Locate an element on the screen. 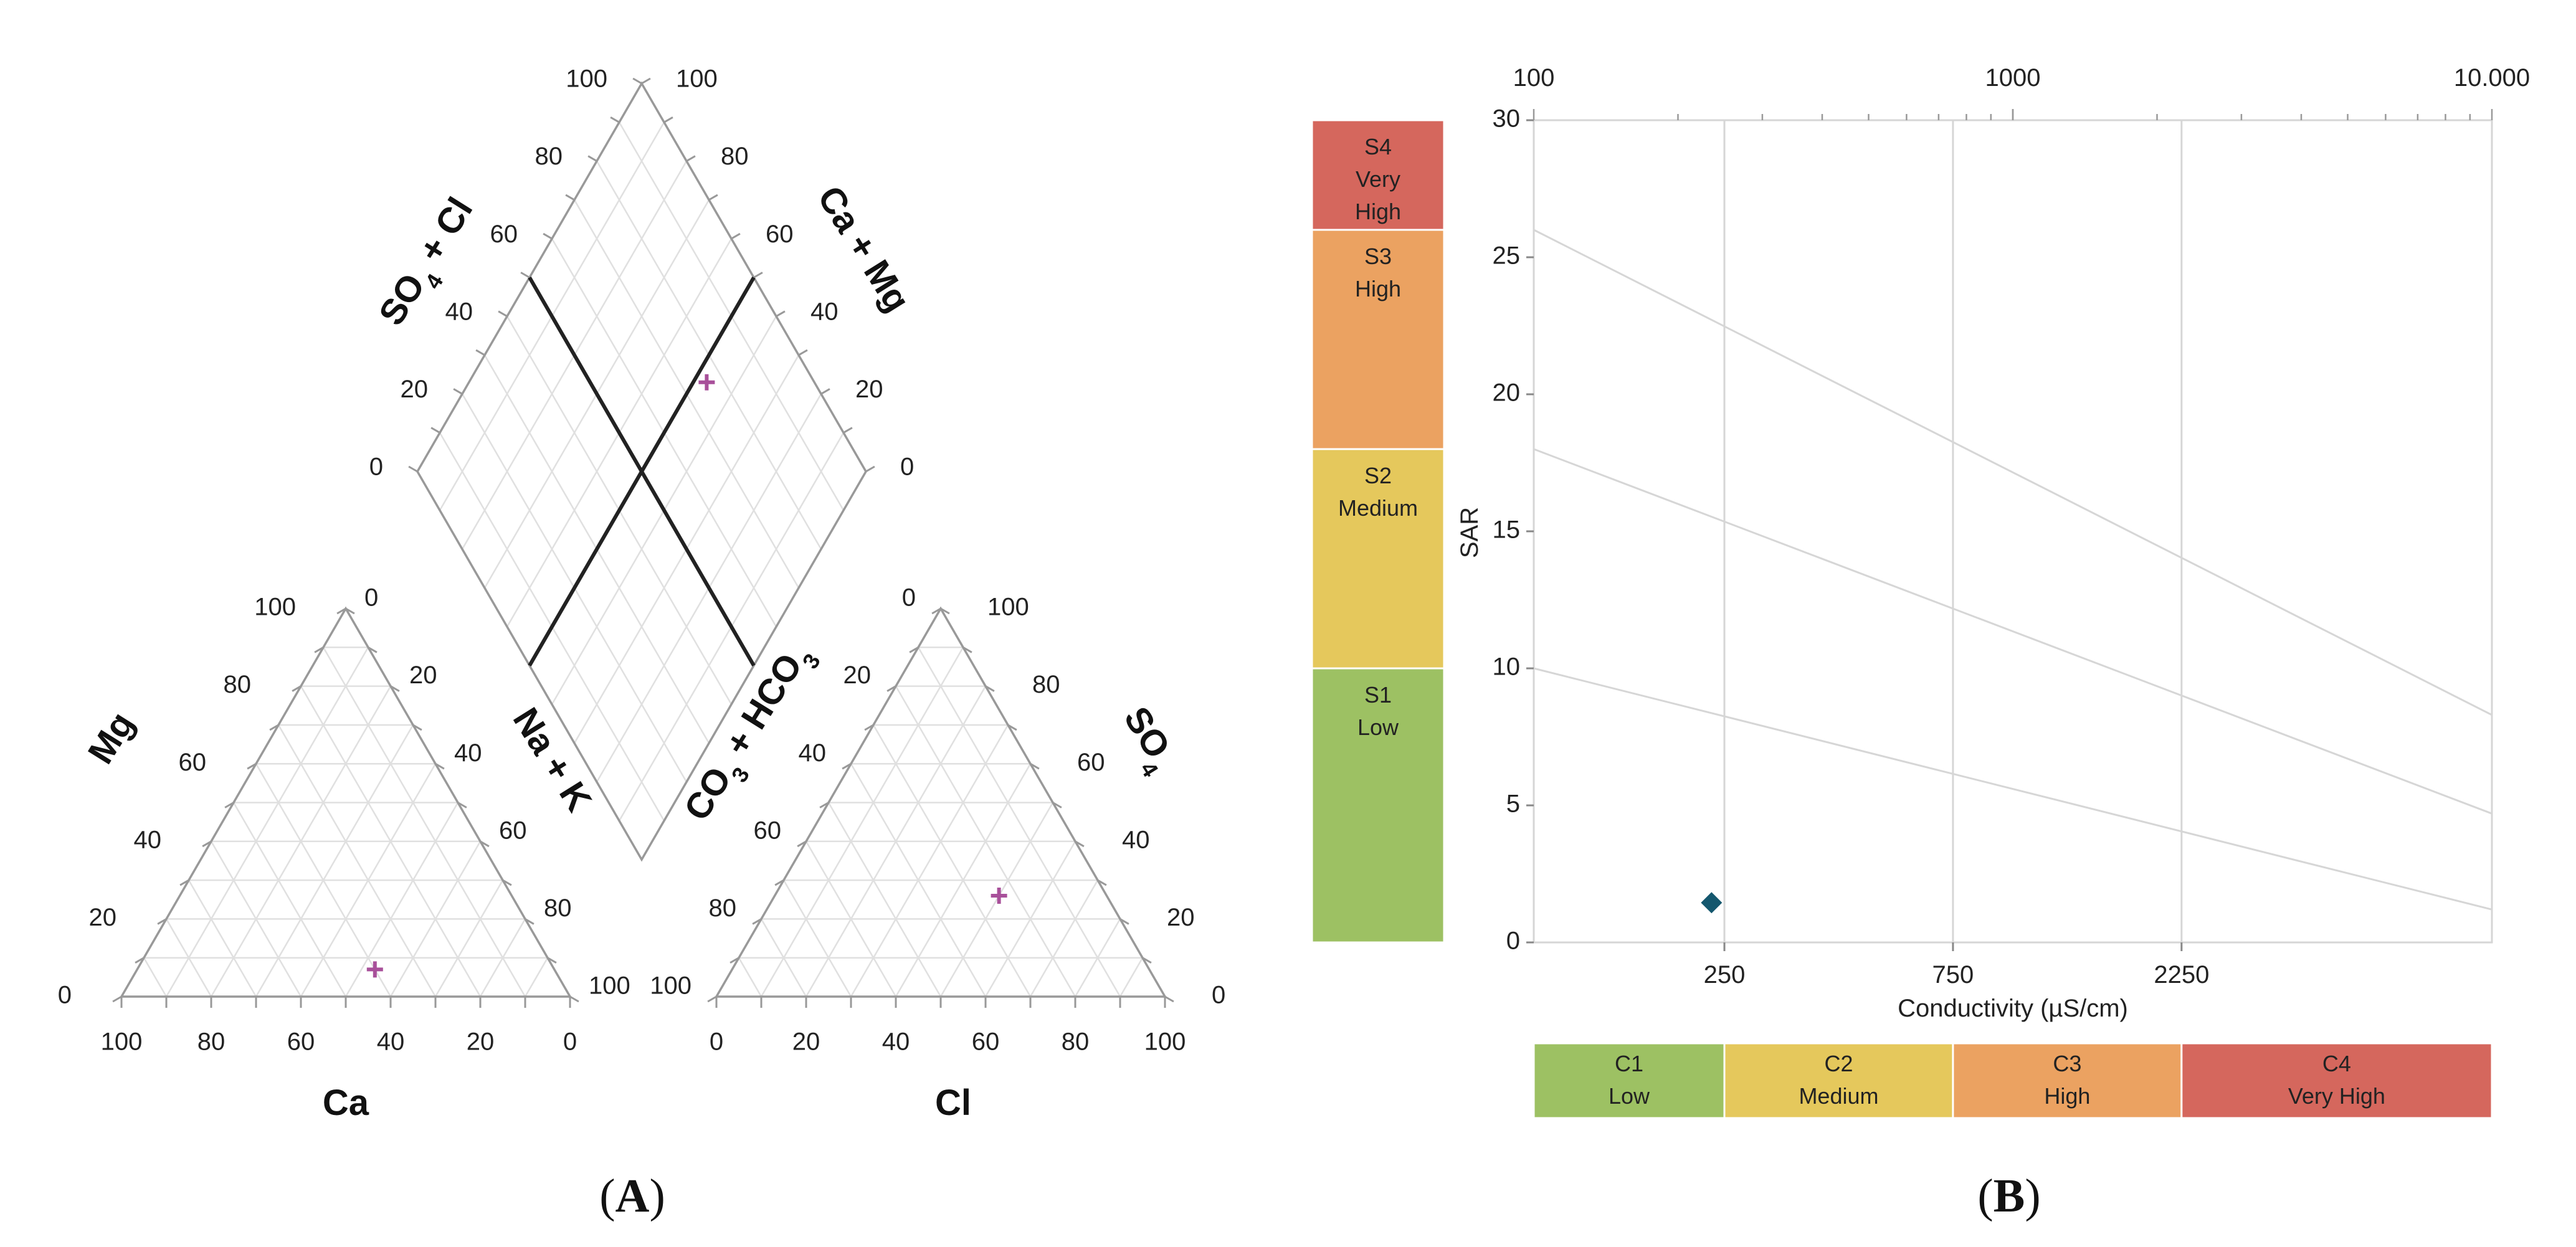 This screenshot has height=1247, width=2576. panel-a-caption: (A) is located at coordinates (632, 1196).